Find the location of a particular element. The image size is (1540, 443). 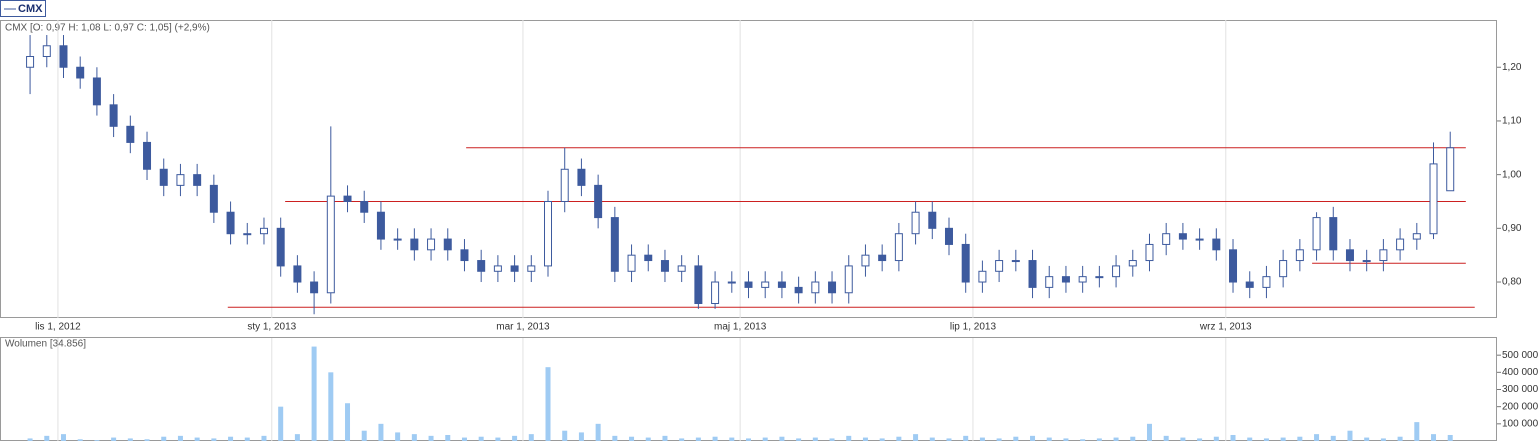

legend-box is located at coordinates (23, 8).